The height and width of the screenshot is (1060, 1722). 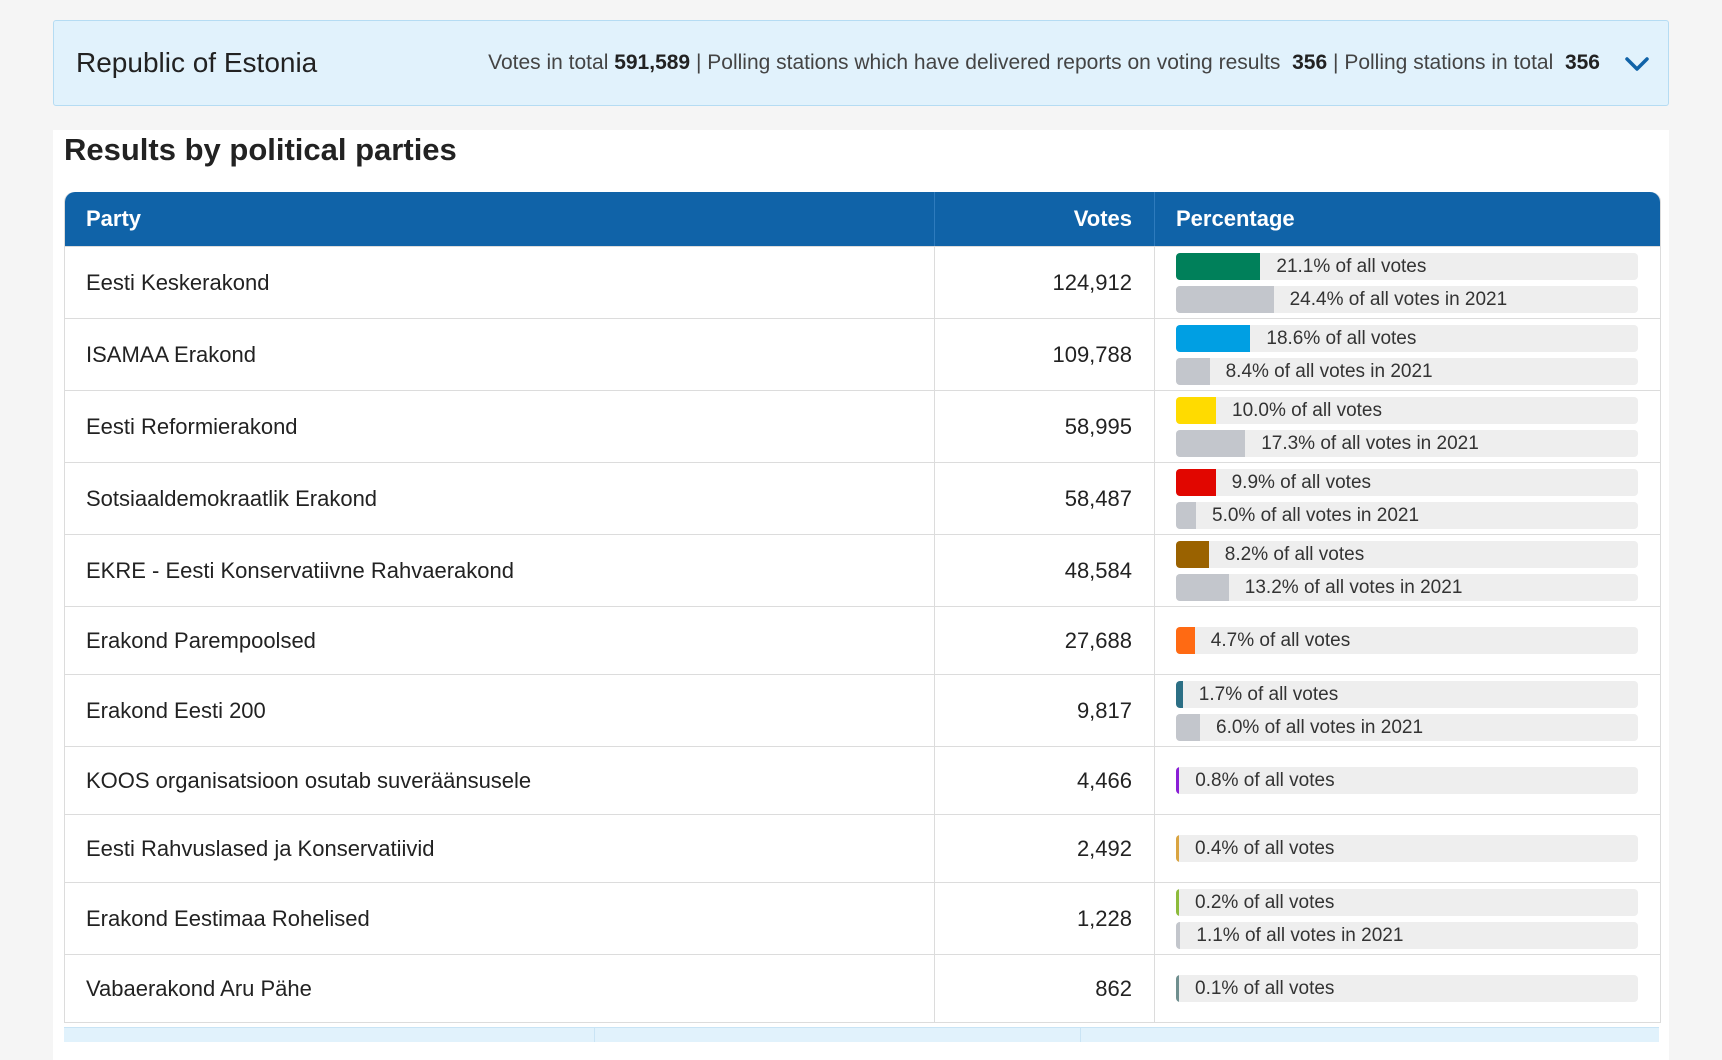 I want to click on party-votes: 4,466, so click(x=1045, y=780).